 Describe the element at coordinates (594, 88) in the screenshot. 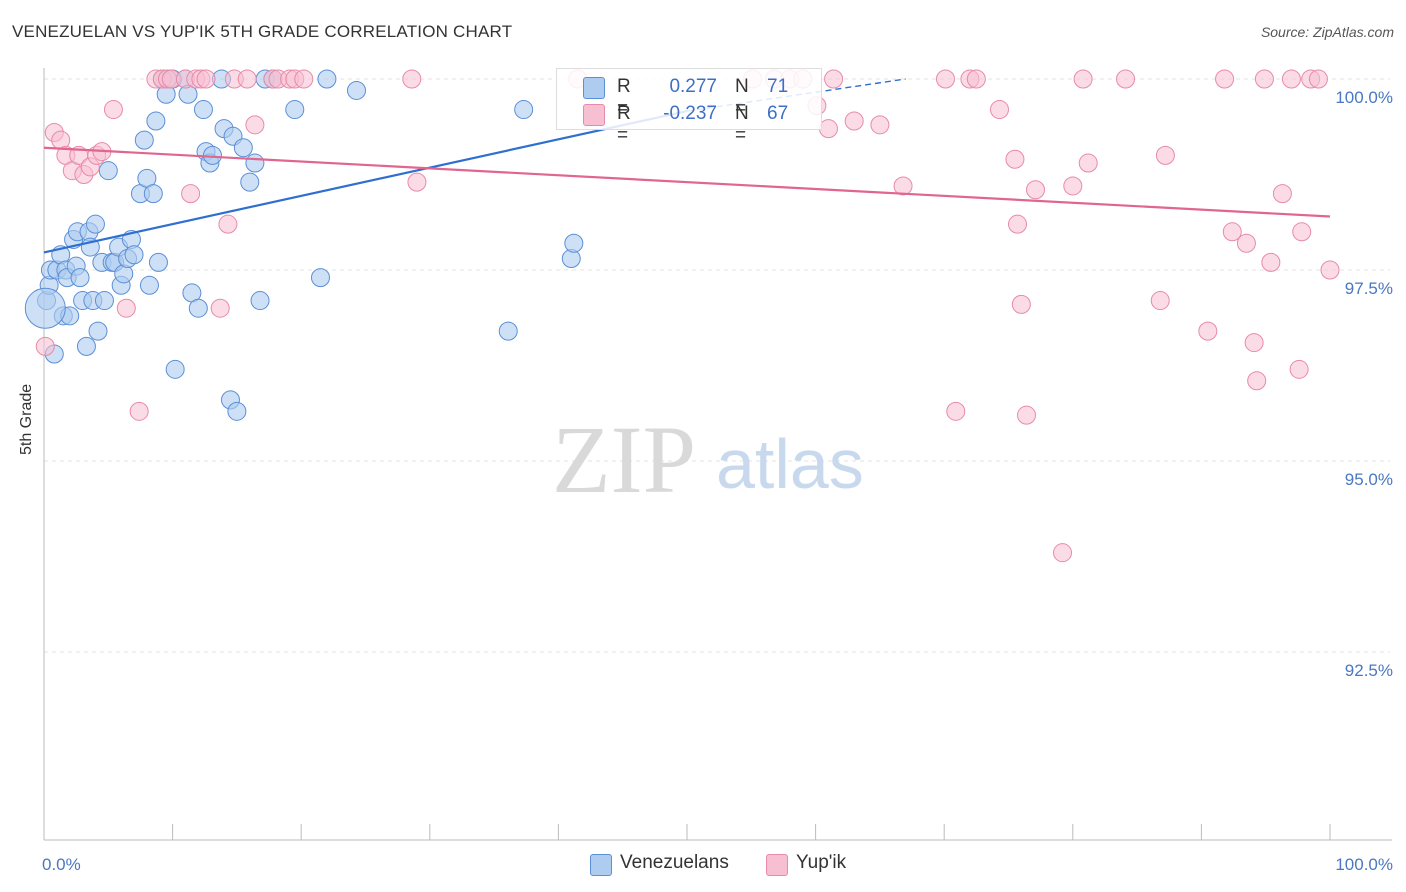

I see `legend-swatch-venezuelans` at that location.